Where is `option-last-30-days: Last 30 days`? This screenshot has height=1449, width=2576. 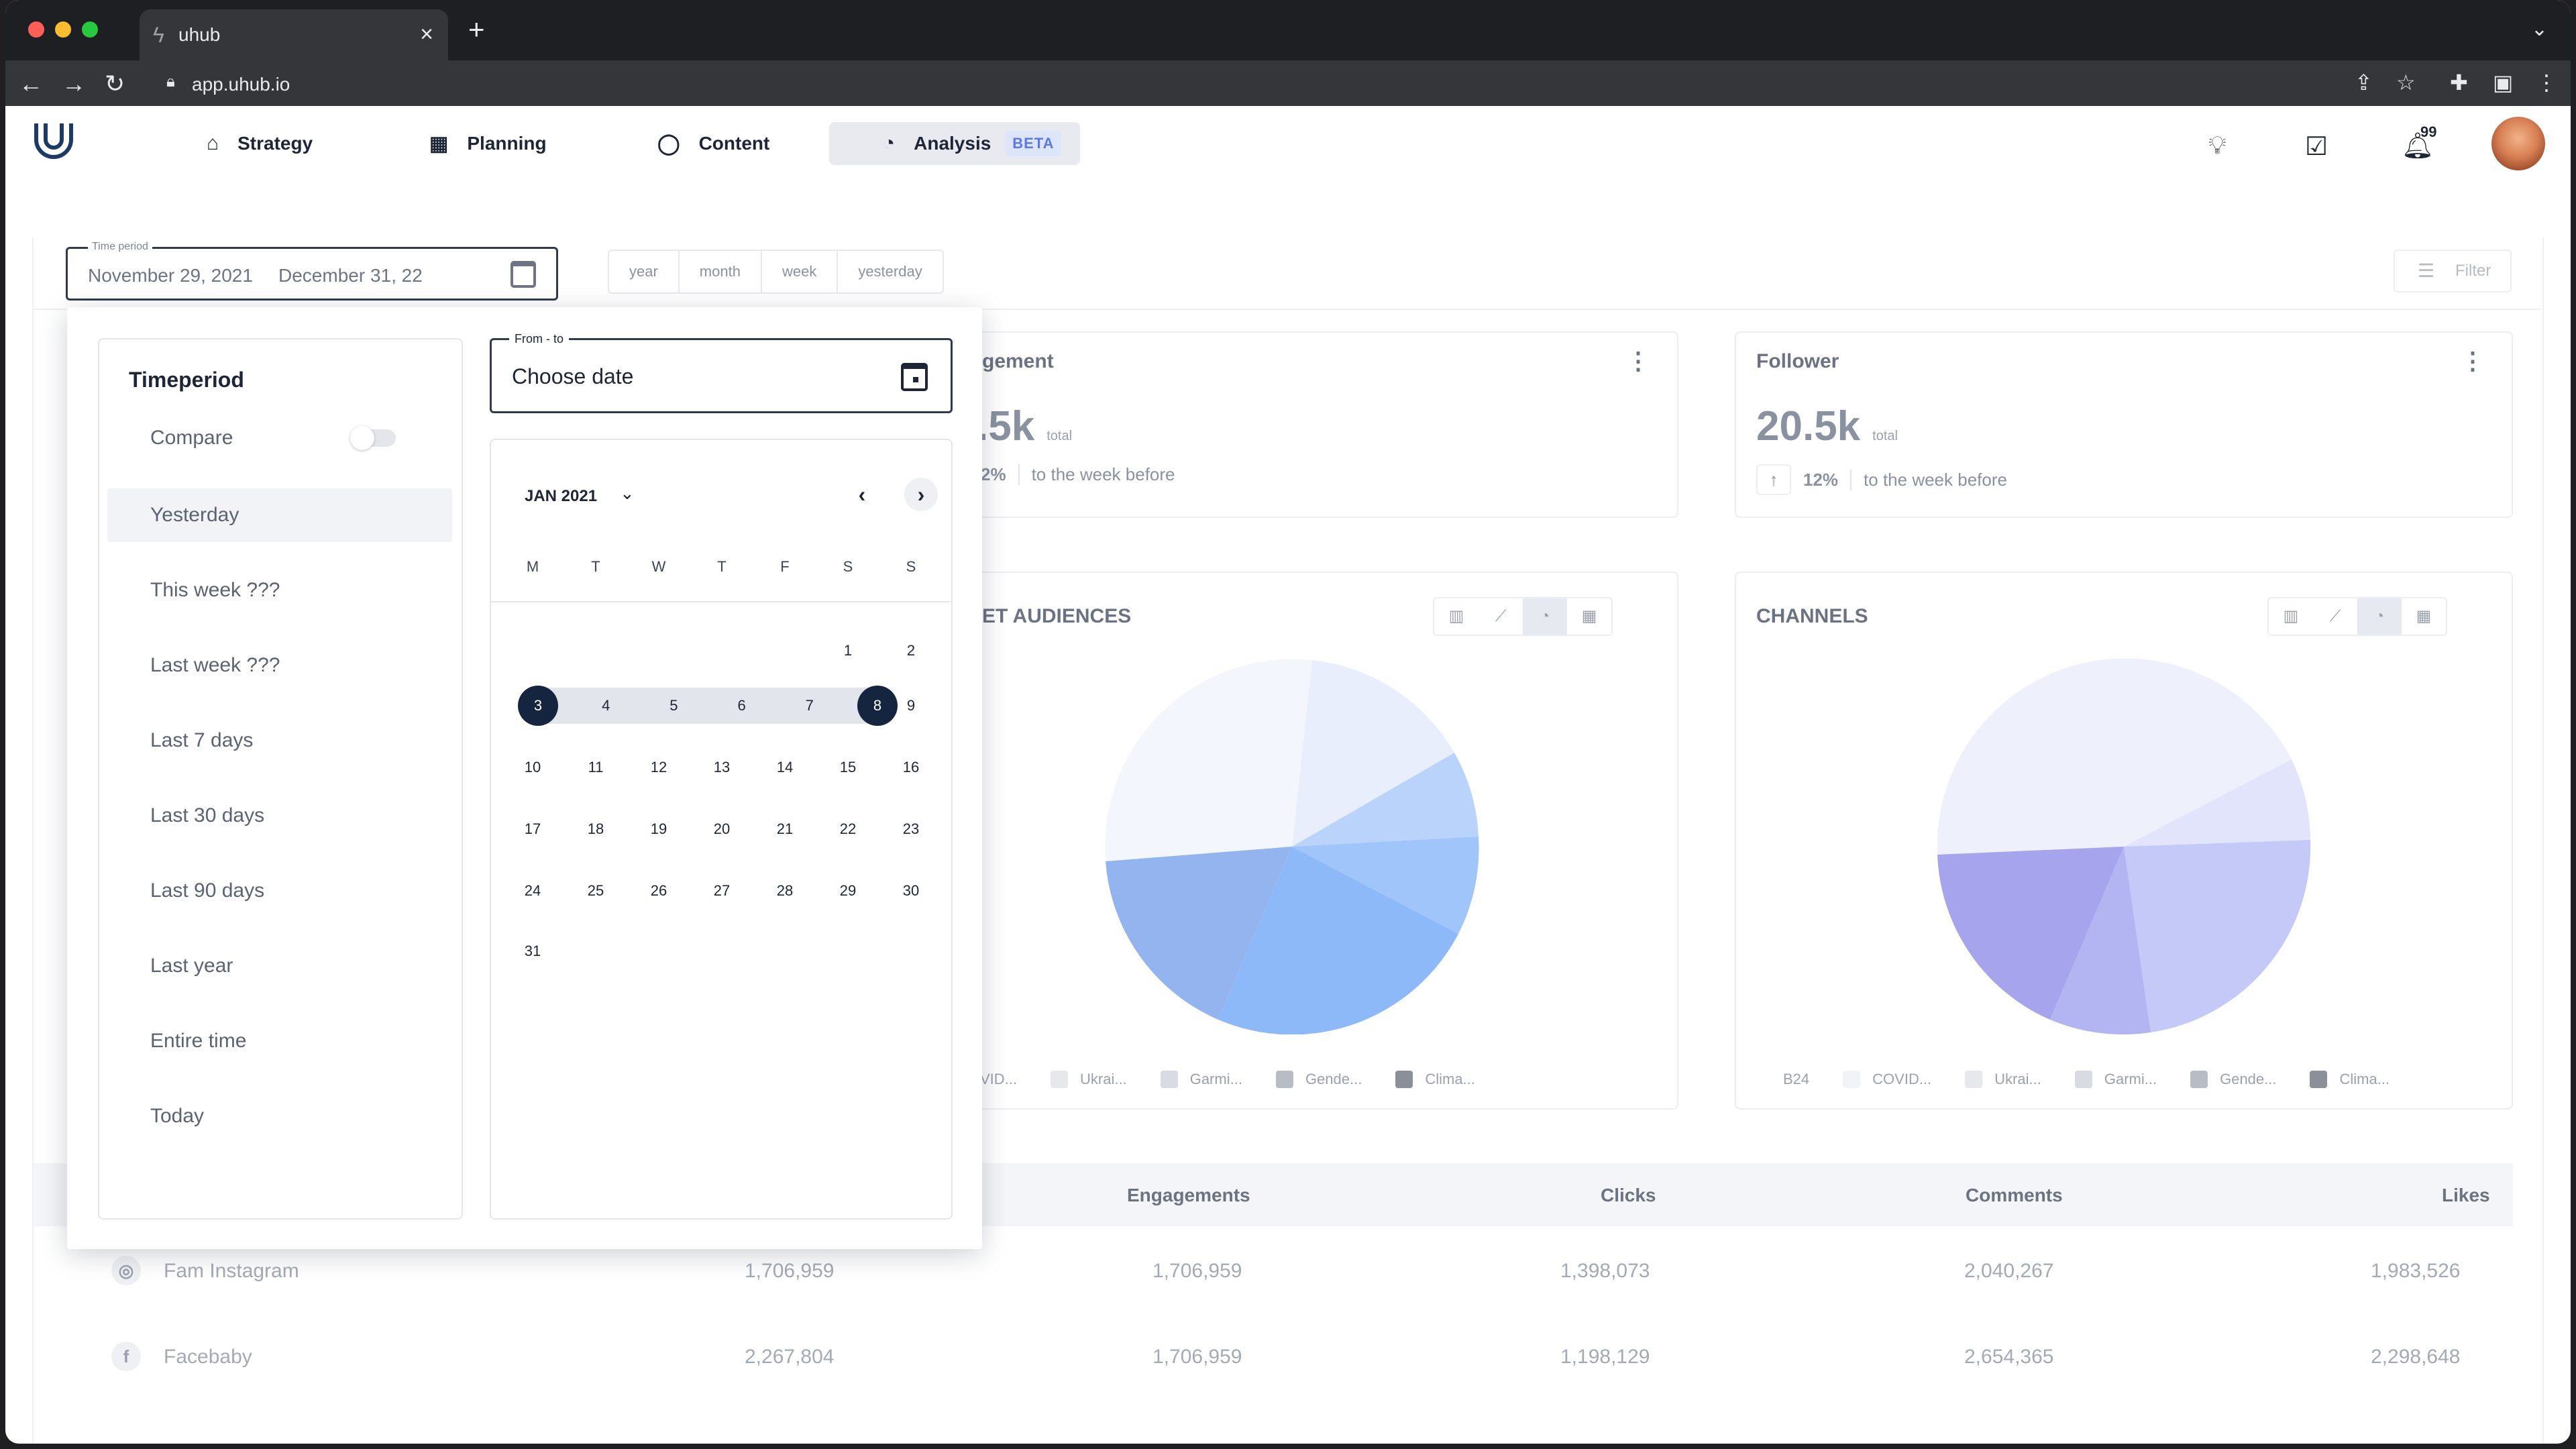 option-last-30-days: Last 30 days is located at coordinates (207, 815).